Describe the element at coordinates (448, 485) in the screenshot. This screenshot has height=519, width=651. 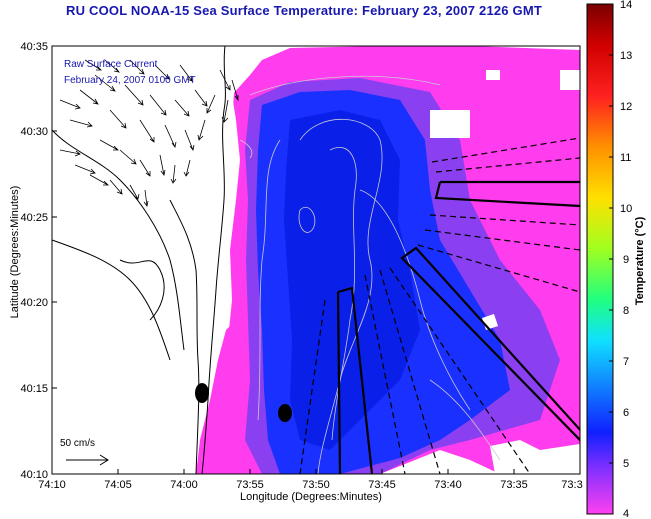
I see `x-tick-label: 73:40` at that location.